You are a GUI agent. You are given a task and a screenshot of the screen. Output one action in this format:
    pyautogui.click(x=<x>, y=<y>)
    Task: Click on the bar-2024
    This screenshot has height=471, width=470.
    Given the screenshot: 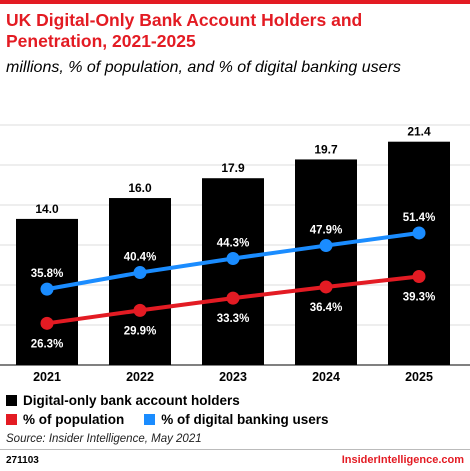 What is the action you would take?
    pyautogui.click(x=326, y=262)
    